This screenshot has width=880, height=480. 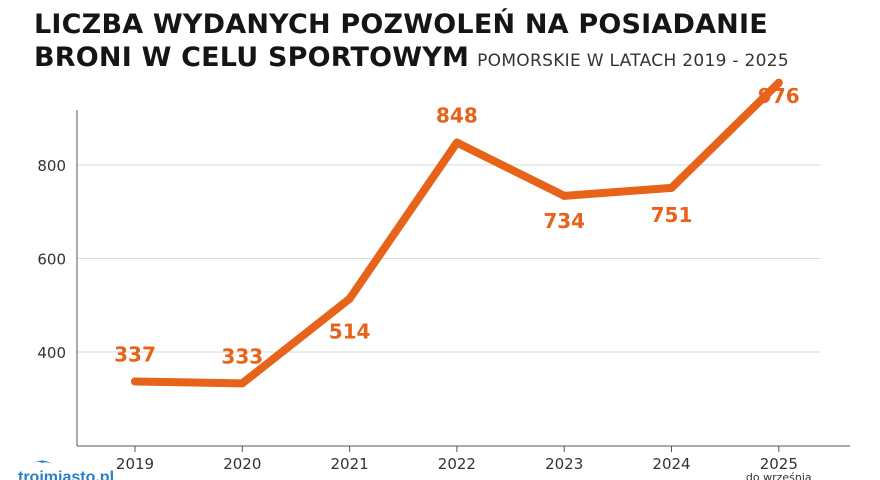 What do you see at coordinates (135, 381) in the screenshot?
I see `data-point-2019` at bounding box center [135, 381].